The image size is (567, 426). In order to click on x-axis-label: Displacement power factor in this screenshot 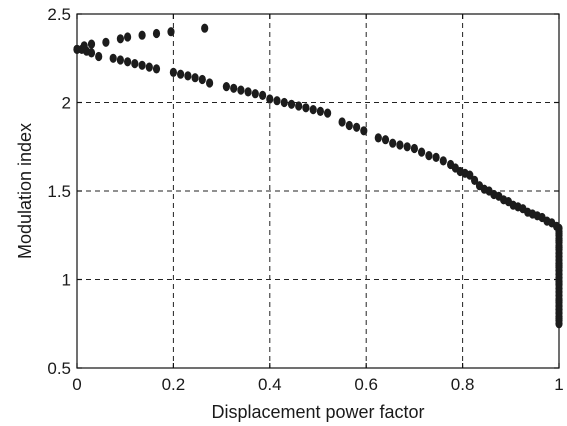, I will do `click(317, 412)`.